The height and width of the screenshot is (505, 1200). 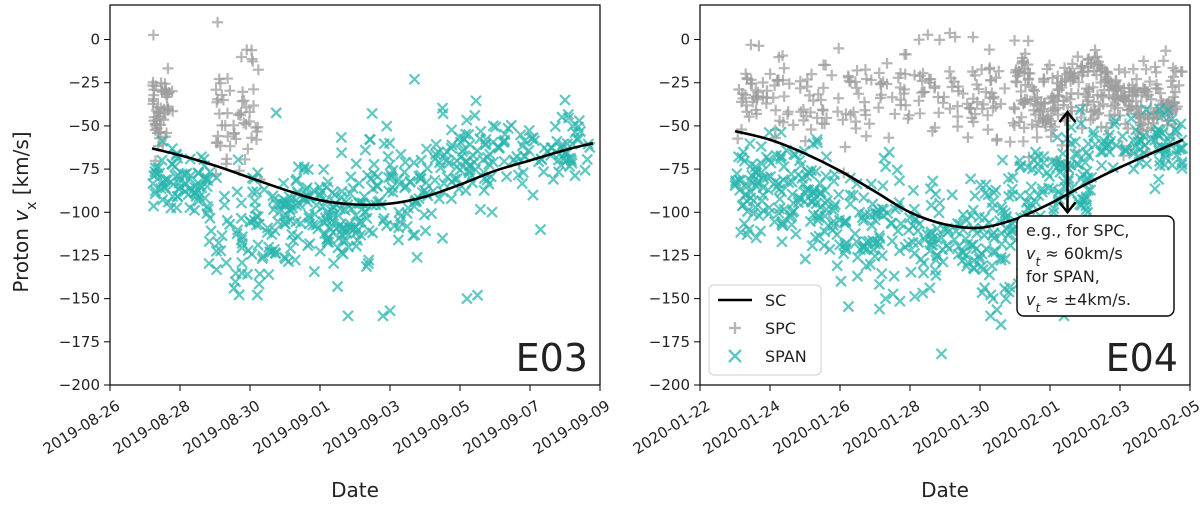 I want to click on annotation-line-3: for SPAN,, so click(x=1063, y=276).